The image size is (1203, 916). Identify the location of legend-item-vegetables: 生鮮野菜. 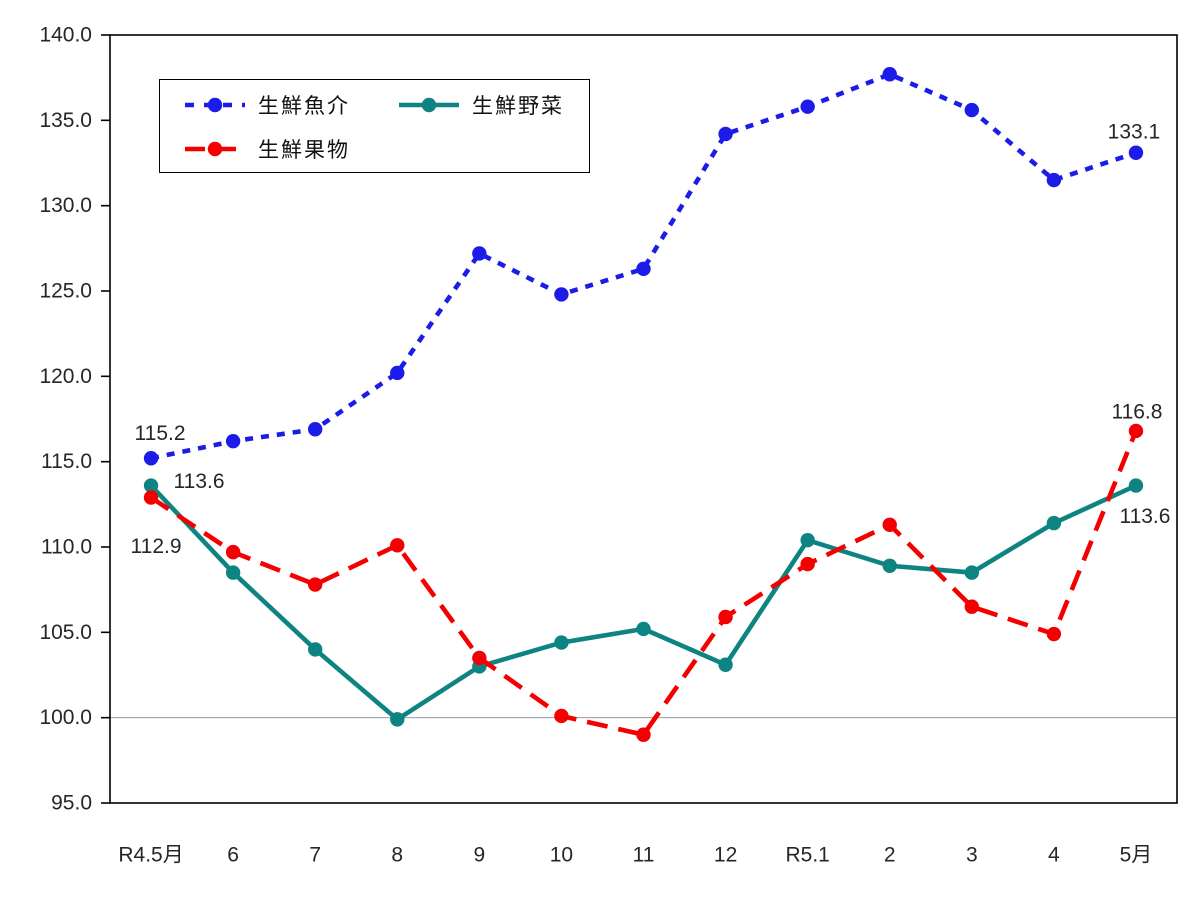
(481, 105).